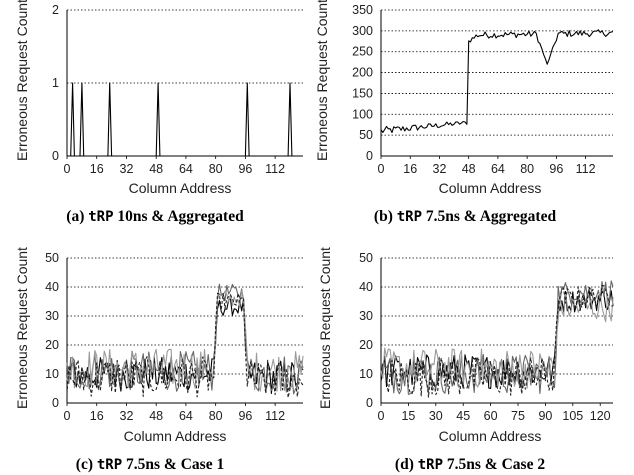  What do you see at coordinates (155, 216) in the screenshot?
I see `panel-a-caption: (a) tRP 10ns & Aggregated` at bounding box center [155, 216].